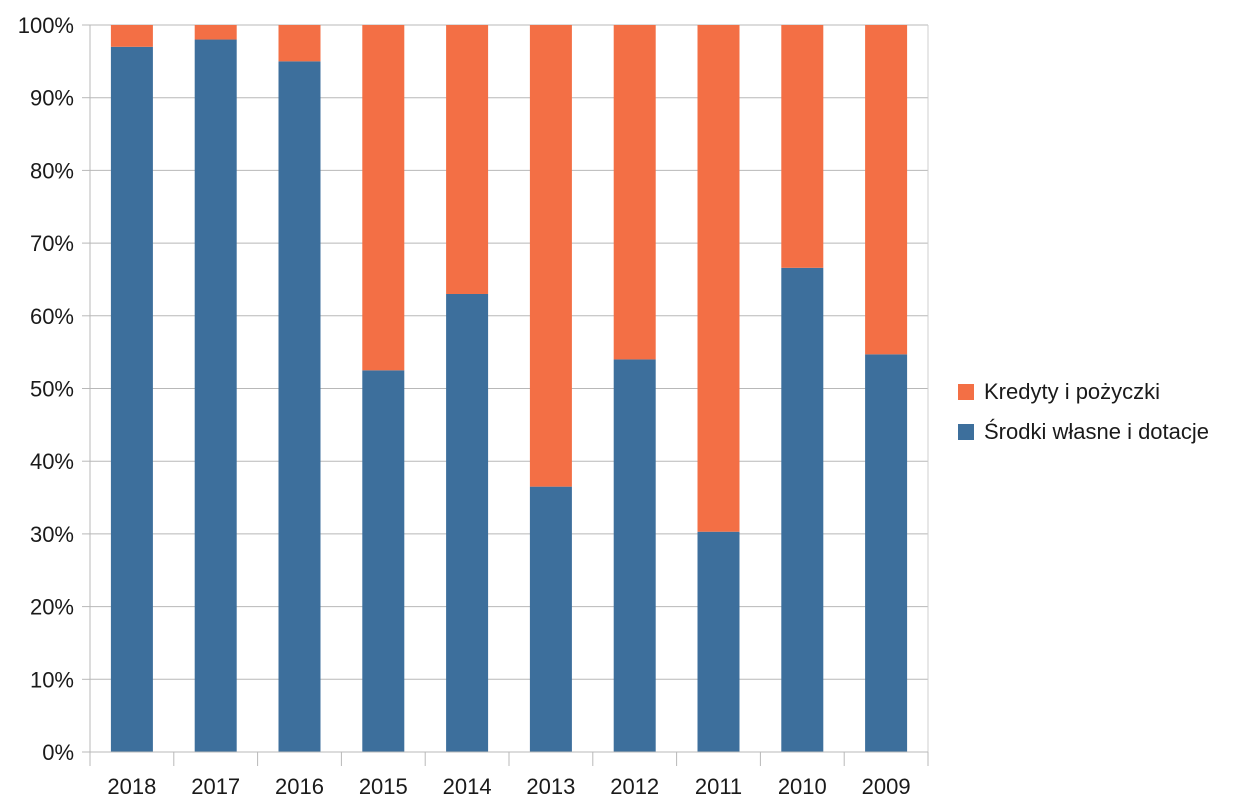  What do you see at coordinates (383, 198) in the screenshot?
I see `bar-kredyty-2015` at bounding box center [383, 198].